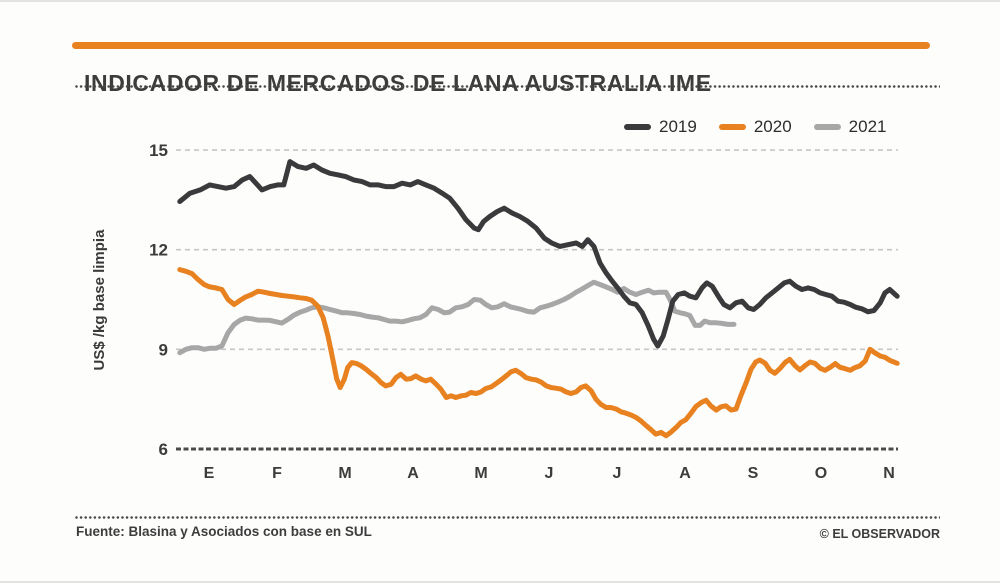  Describe the element at coordinates (209, 473) in the screenshot. I see `x-tick-label: E` at that location.